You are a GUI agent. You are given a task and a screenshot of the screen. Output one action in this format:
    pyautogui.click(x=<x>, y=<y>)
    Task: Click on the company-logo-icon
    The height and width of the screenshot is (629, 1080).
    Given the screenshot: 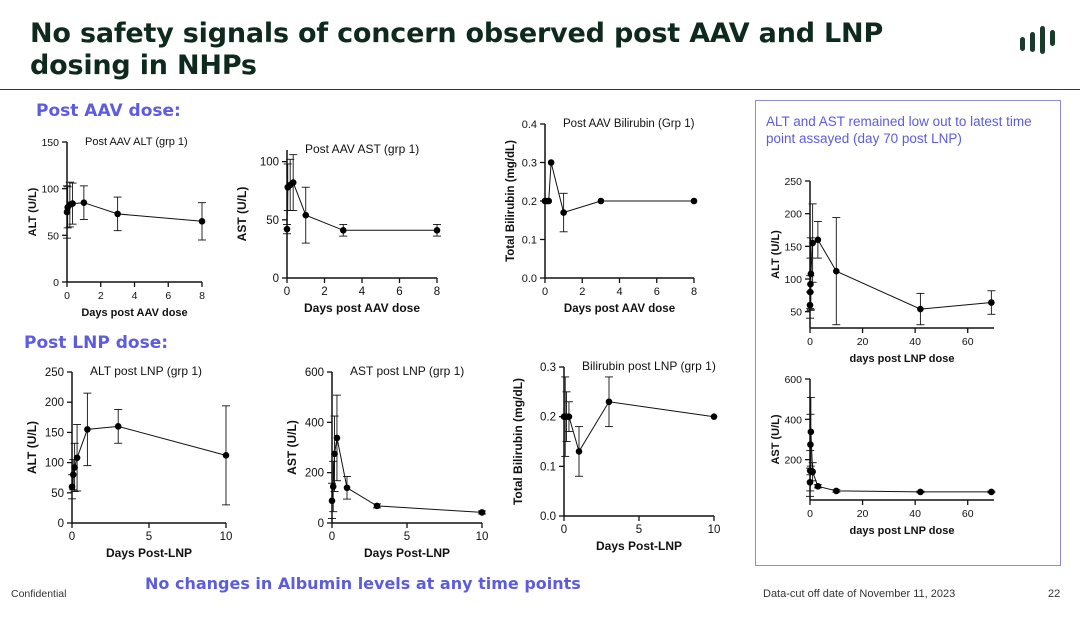 What is the action you would take?
    pyautogui.click(x=1037, y=40)
    